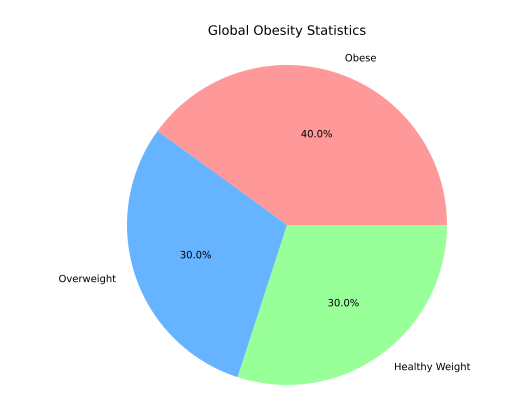 The width and height of the screenshot is (517, 405). Describe the element at coordinates (316, 134) in the screenshot. I see `data-label: 40.0%` at that location.